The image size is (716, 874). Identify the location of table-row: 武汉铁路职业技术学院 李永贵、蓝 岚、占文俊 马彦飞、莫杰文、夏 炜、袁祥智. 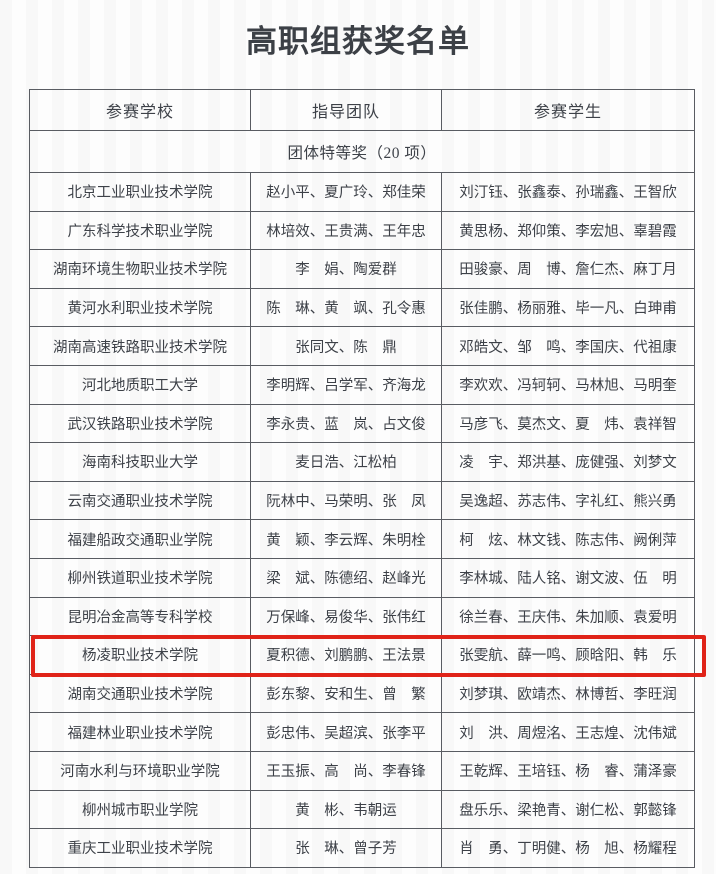
(362, 423).